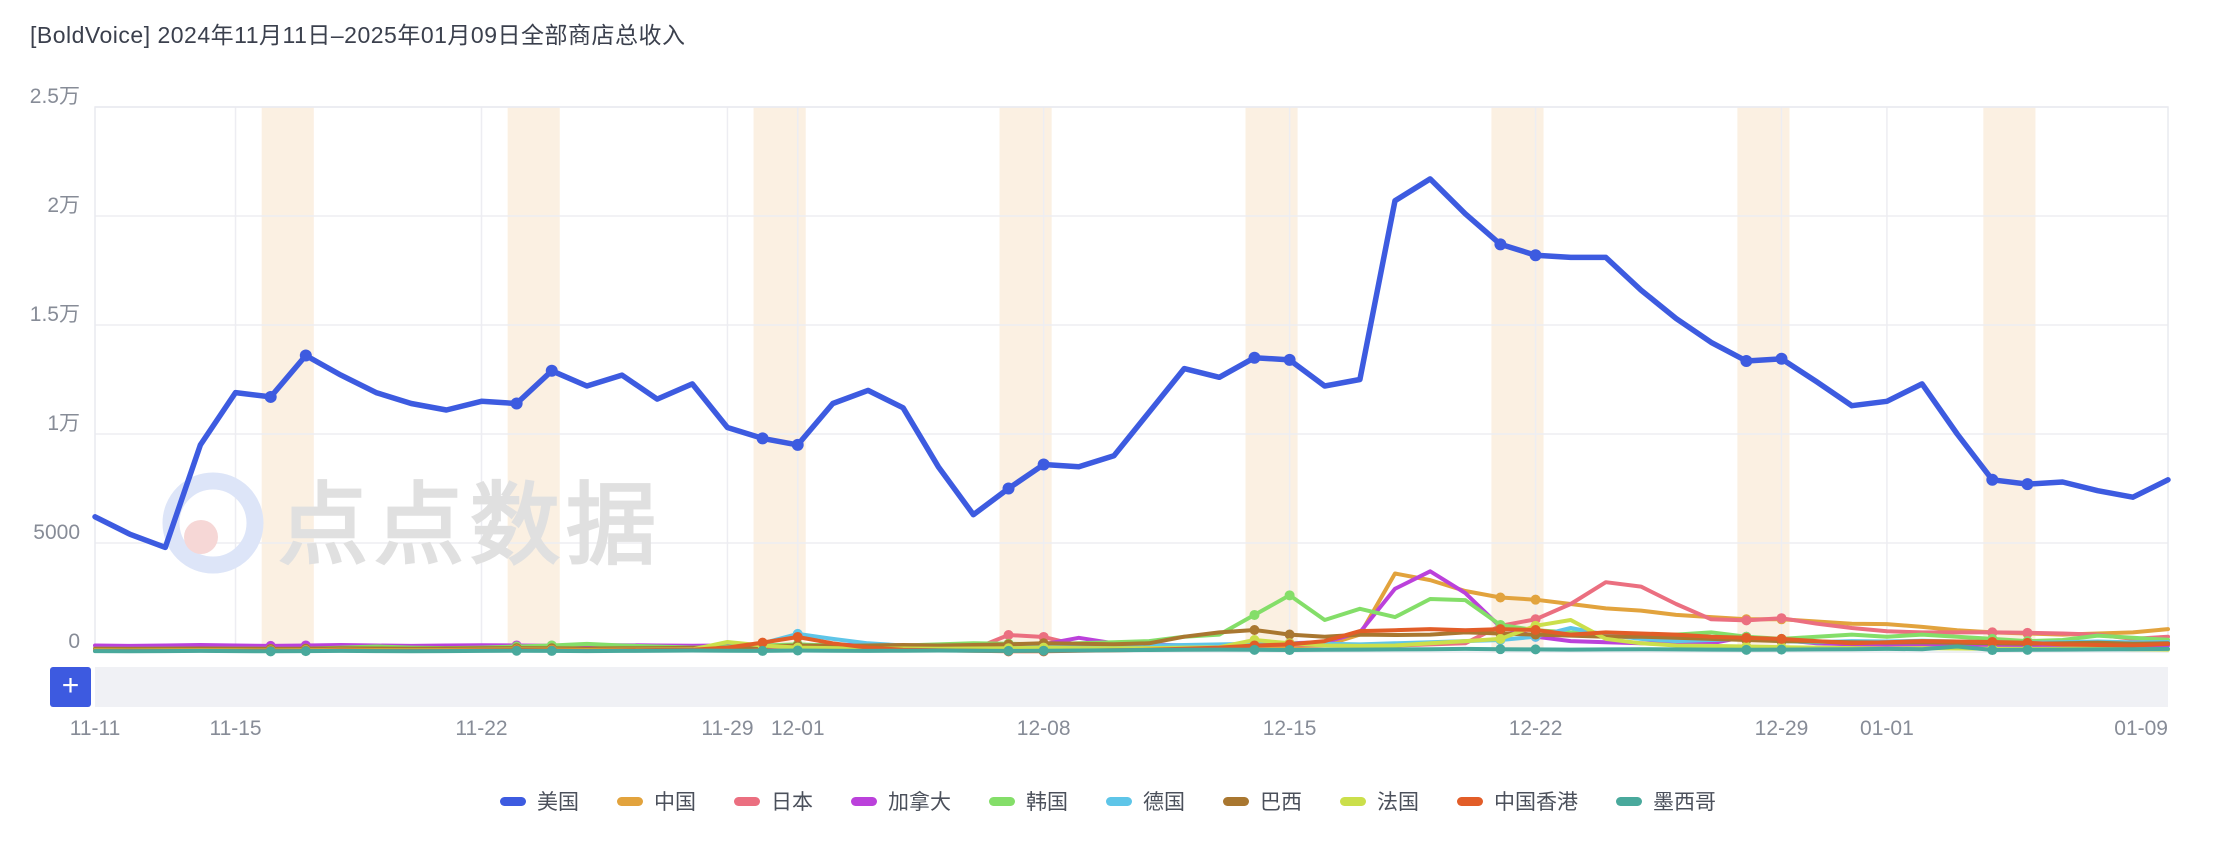 Image resolution: width=2216 pixels, height=858 pixels. What do you see at coordinates (1500, 597) in the screenshot?
I see `data-point-china` at bounding box center [1500, 597].